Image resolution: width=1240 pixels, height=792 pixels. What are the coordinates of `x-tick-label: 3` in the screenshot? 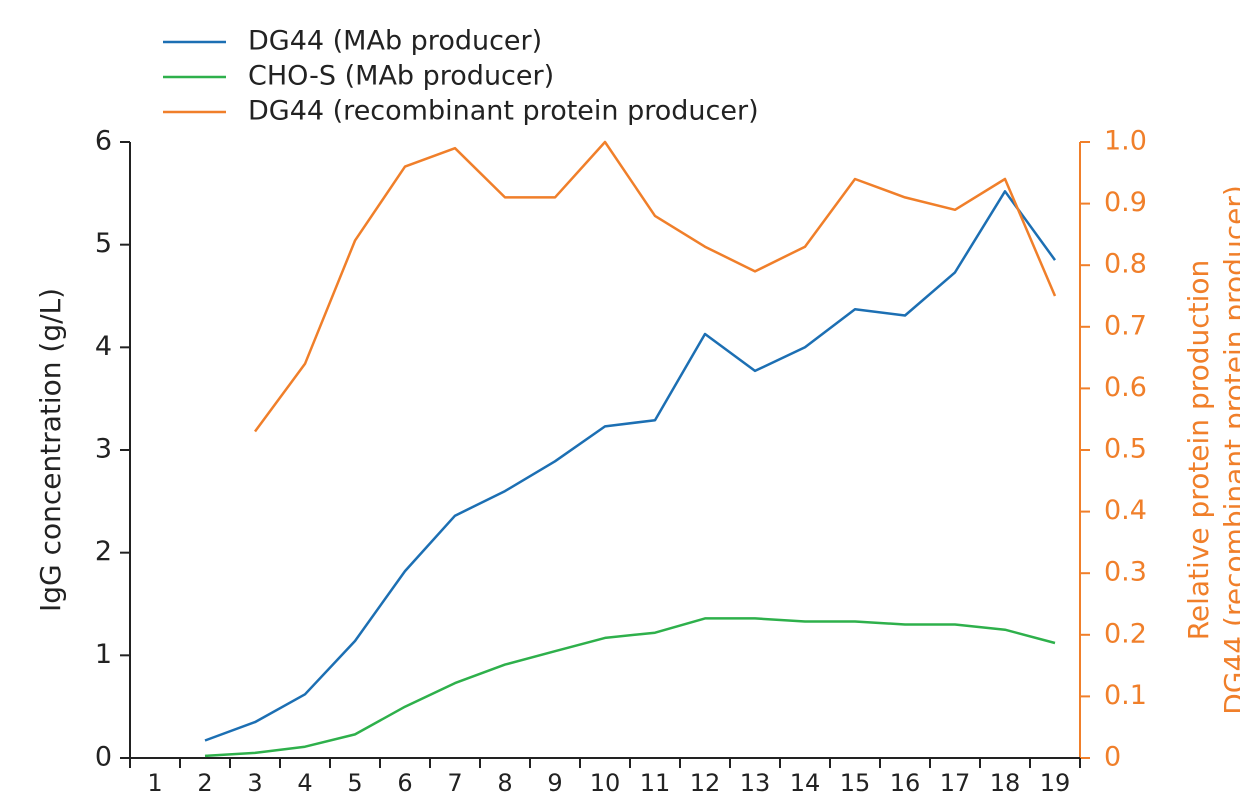 It's located at (254, 780).